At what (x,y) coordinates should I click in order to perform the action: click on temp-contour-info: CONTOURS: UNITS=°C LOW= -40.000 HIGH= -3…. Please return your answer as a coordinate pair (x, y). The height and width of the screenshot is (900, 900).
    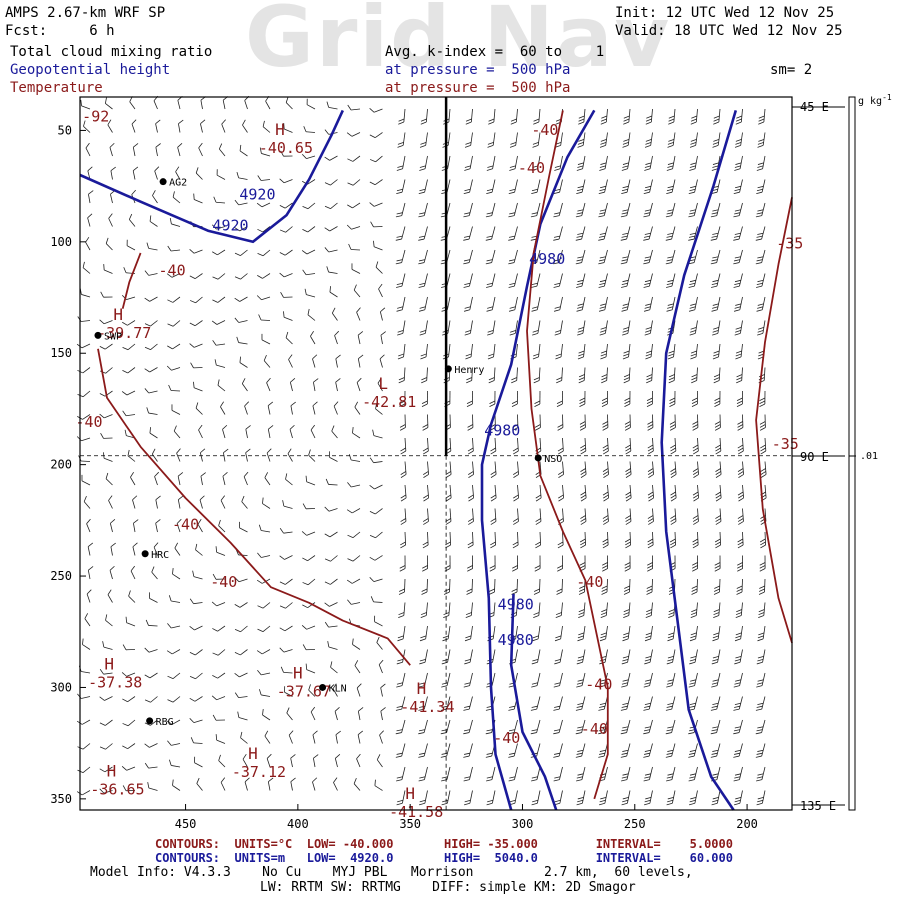
    Looking at the image, I should click on (444, 844).